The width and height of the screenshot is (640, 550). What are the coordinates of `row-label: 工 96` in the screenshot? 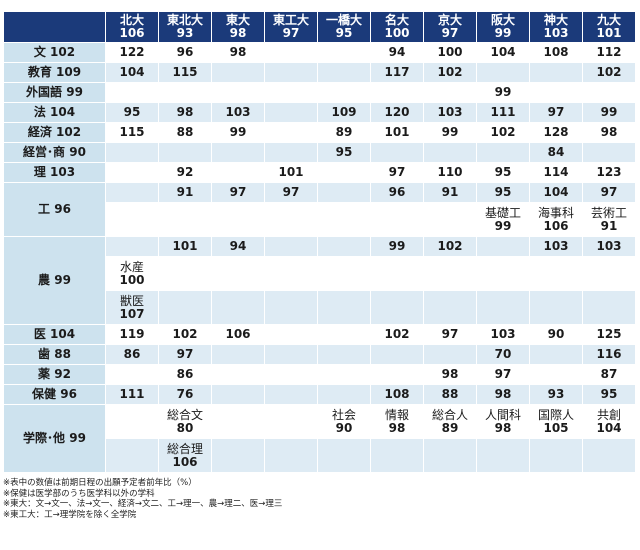 It's located at (54, 209).